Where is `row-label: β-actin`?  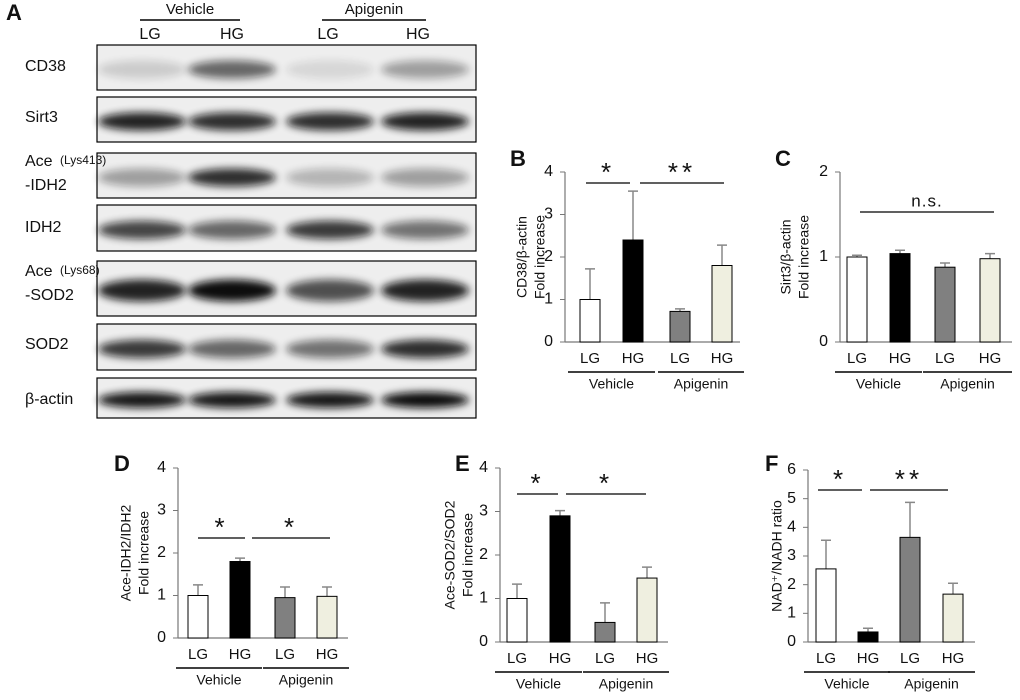
row-label: β-actin is located at coordinates (49, 399).